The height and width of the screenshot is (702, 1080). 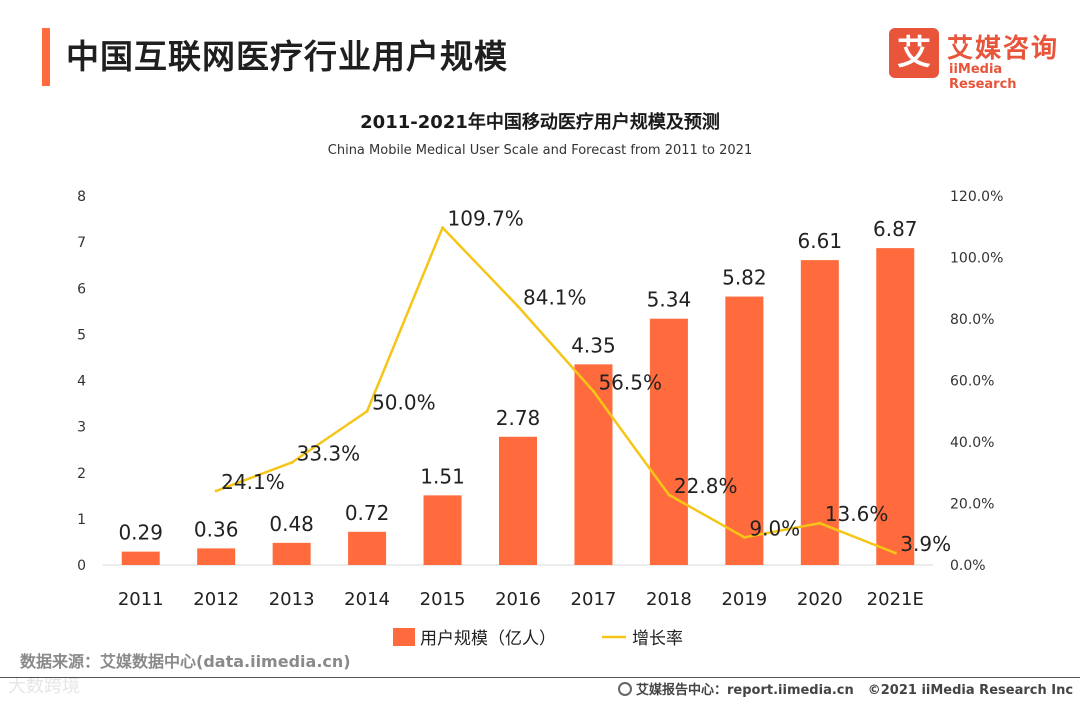 What do you see at coordinates (216, 529) in the screenshot?
I see `bar-value-label: 0.36` at bounding box center [216, 529].